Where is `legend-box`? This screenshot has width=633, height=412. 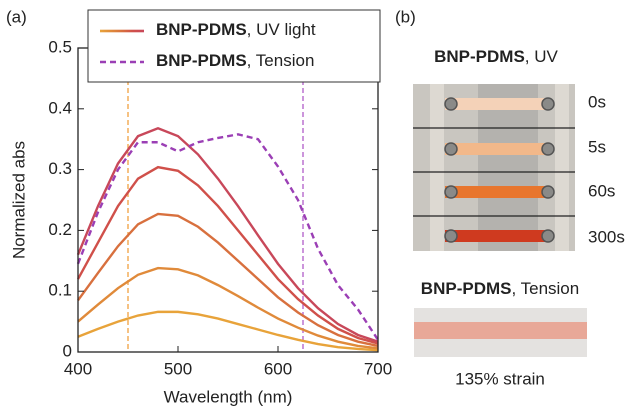
legend-box is located at coordinates (234, 46).